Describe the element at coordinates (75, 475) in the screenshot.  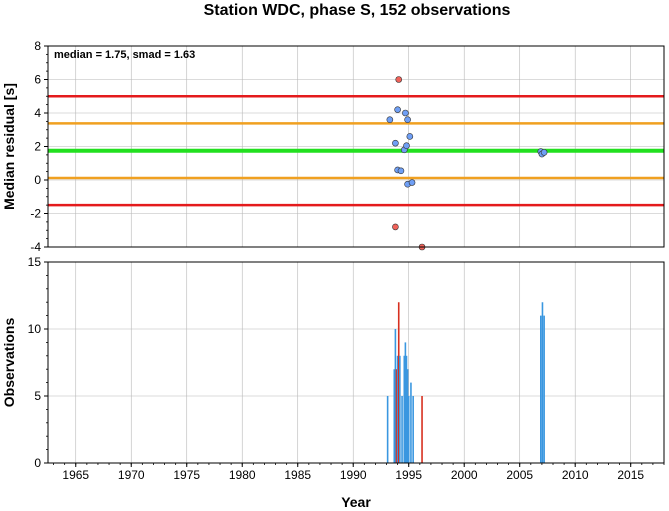
I see `year-tick-label: 1965` at that location.